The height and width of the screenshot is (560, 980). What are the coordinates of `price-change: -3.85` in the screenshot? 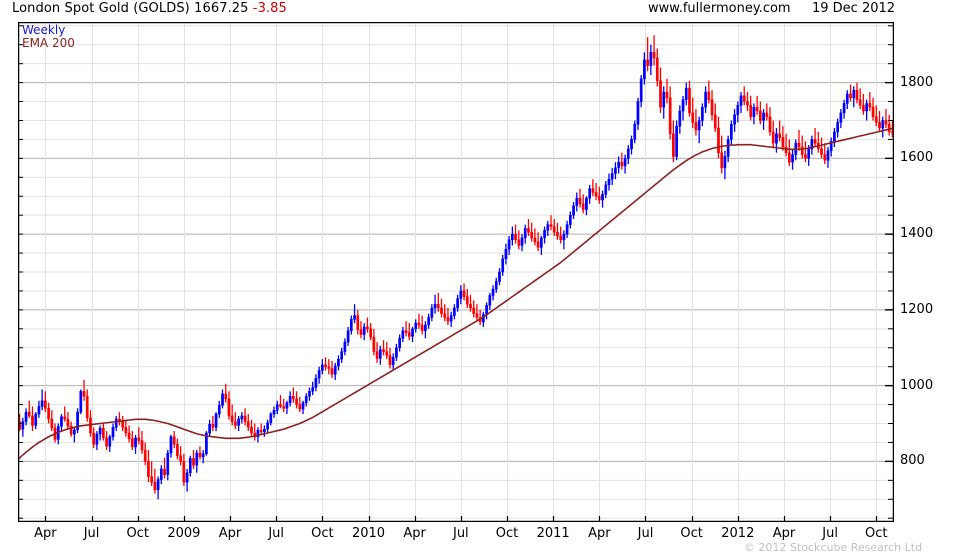 It's located at (269, 8).